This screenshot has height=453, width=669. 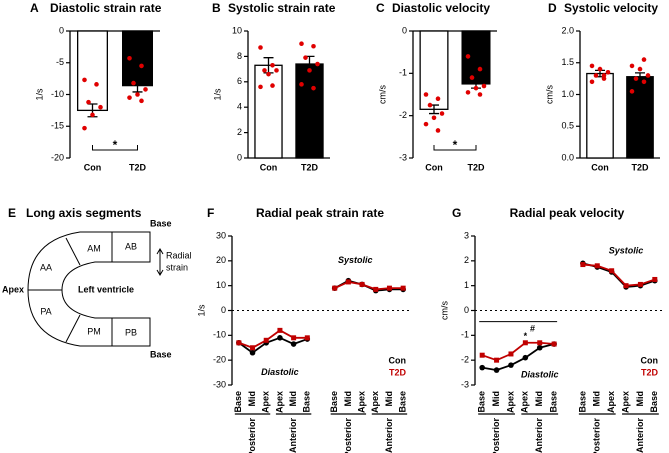 What do you see at coordinates (552, 8) in the screenshot?
I see `panel-letter: D` at bounding box center [552, 8].